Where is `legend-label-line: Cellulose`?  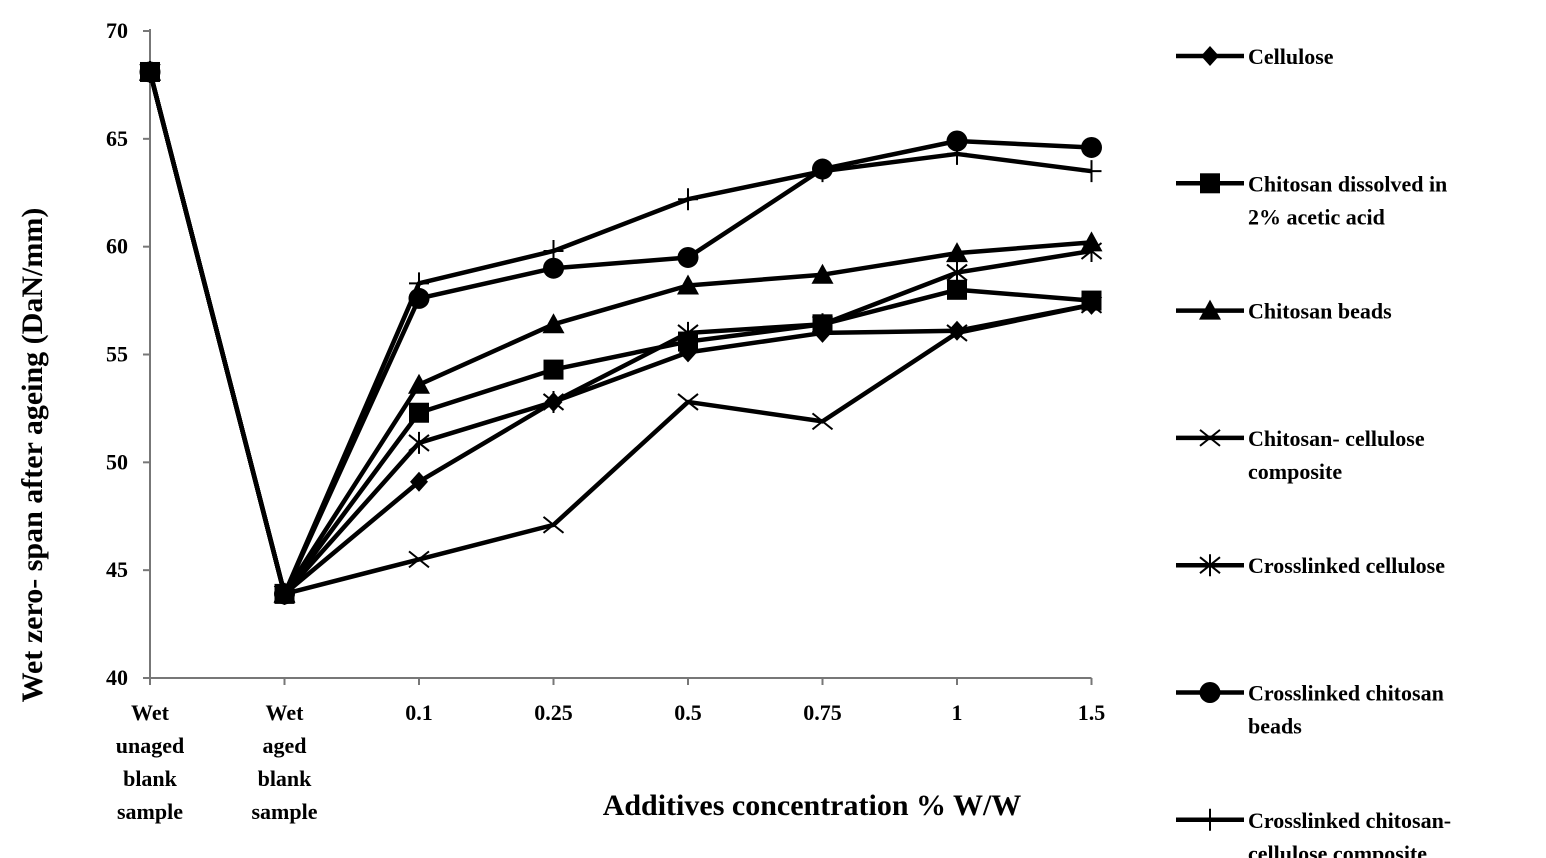
legend-label-line: Cellulose is located at coordinates (1291, 56).